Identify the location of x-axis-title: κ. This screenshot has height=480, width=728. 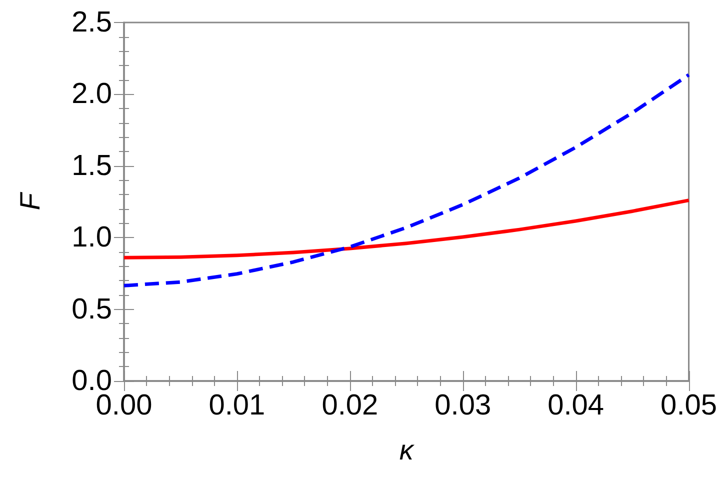
(407, 450).